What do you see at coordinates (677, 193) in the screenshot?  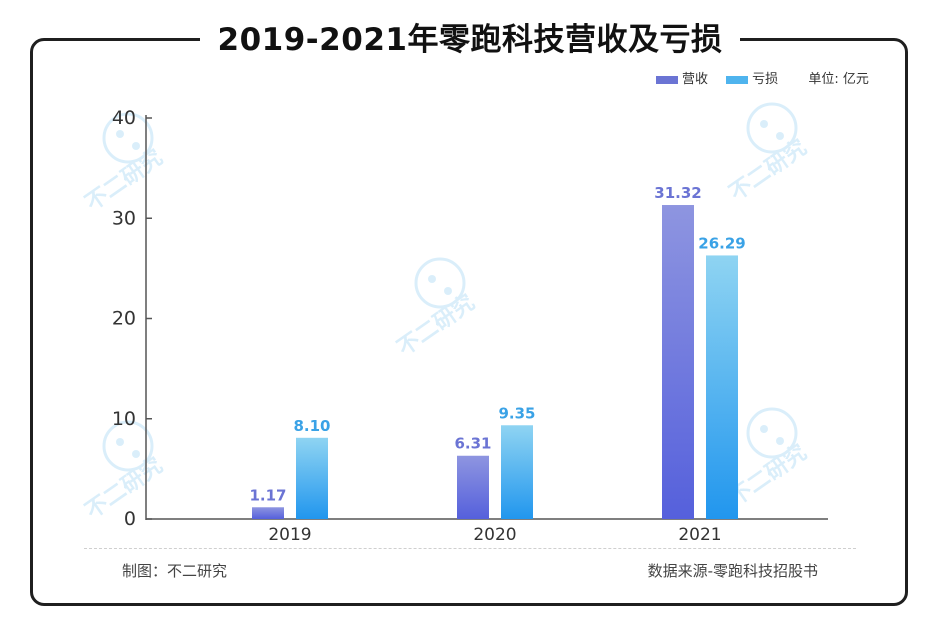 I see `data-label-revenue-2021: 31.32` at bounding box center [677, 193].